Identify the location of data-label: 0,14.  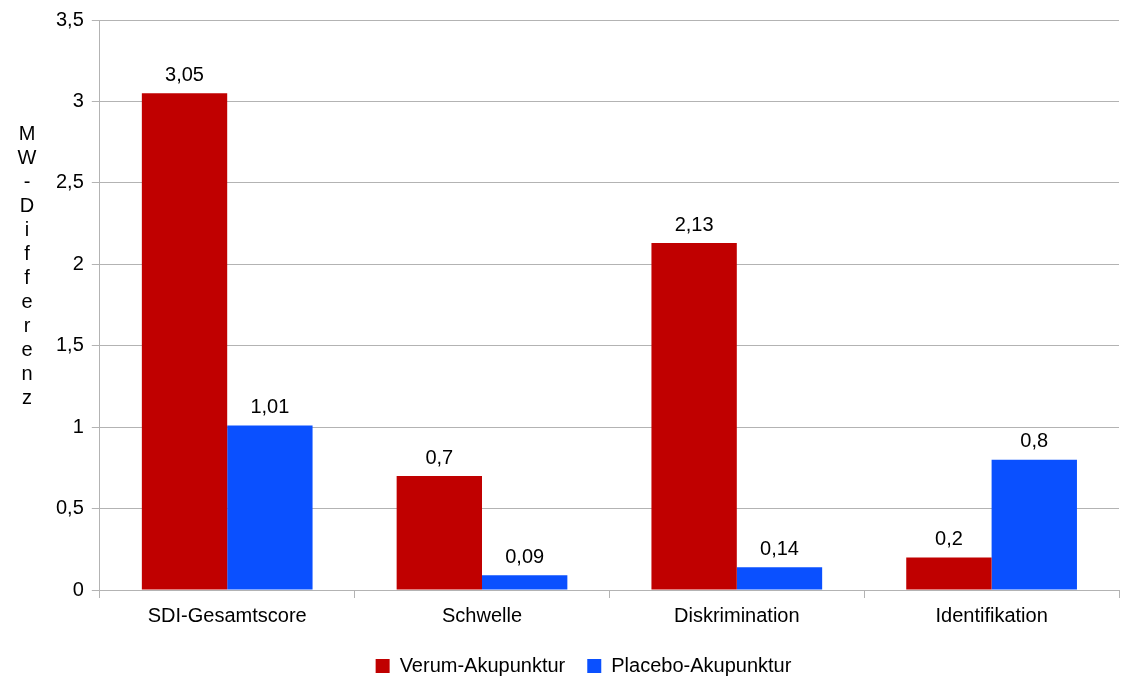
(779, 547).